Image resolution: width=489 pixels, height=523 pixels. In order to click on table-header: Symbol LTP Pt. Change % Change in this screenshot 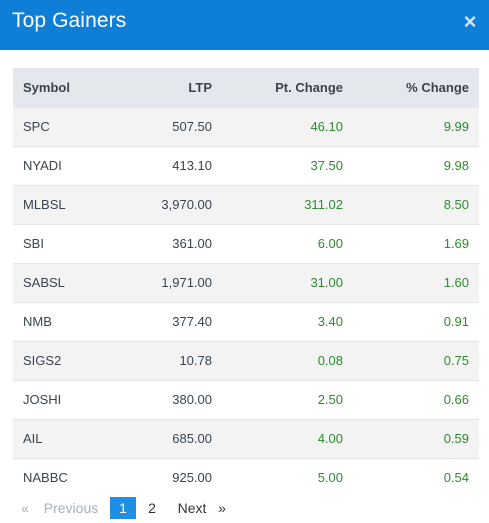, I will do `click(246, 87)`.